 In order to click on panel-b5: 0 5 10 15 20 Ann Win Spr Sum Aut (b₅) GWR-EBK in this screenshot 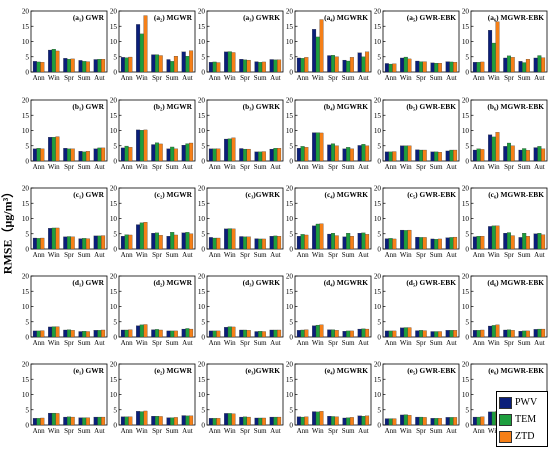, I will do `click(417, 134)`.